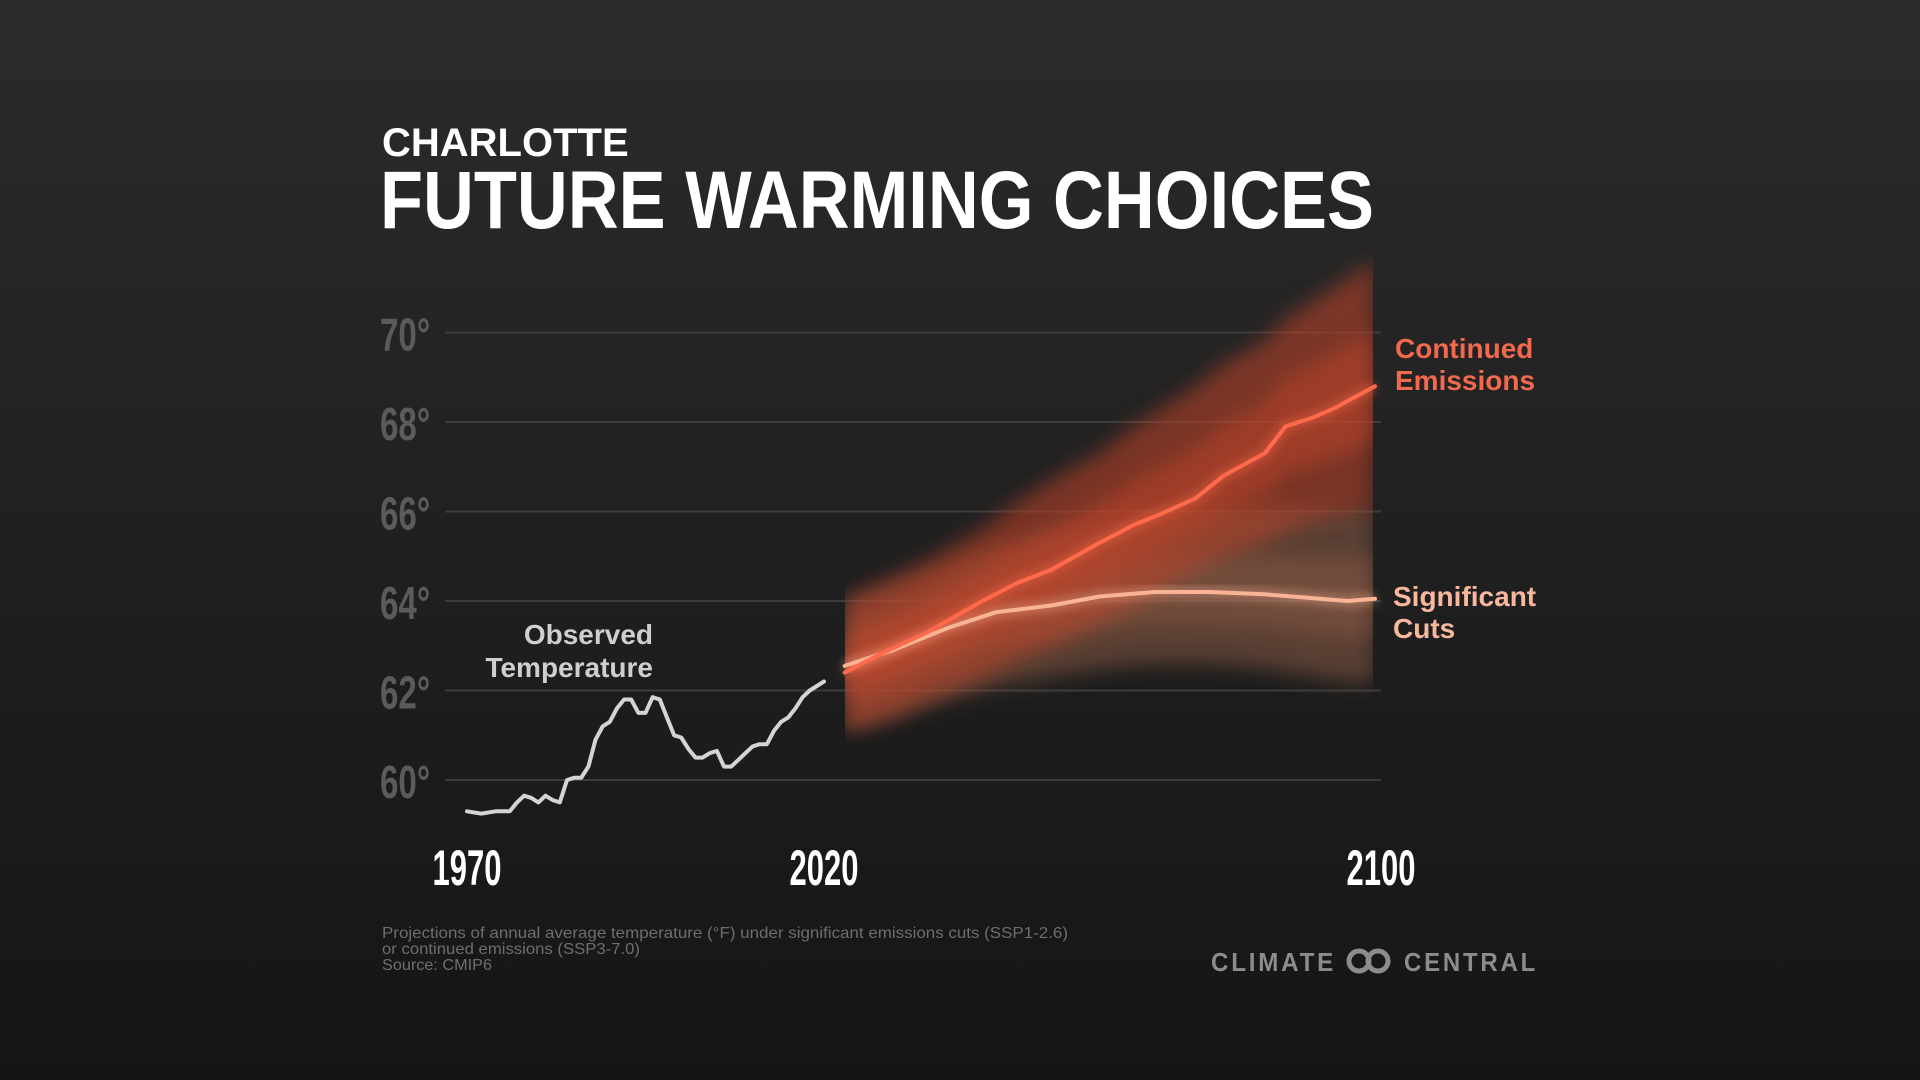 The image size is (1920, 1080). I want to click on y-tick-label: 68°, so click(405, 425).